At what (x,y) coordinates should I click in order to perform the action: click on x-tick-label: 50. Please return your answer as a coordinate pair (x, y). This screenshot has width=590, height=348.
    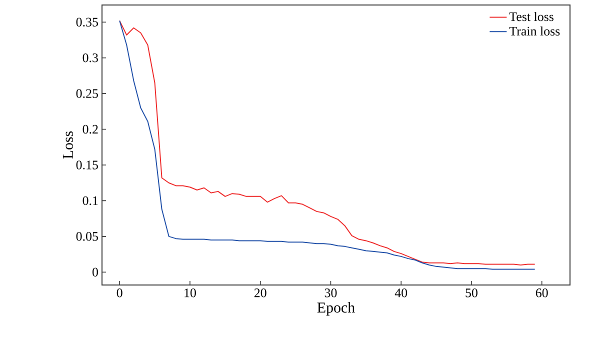
    Looking at the image, I should click on (472, 293).